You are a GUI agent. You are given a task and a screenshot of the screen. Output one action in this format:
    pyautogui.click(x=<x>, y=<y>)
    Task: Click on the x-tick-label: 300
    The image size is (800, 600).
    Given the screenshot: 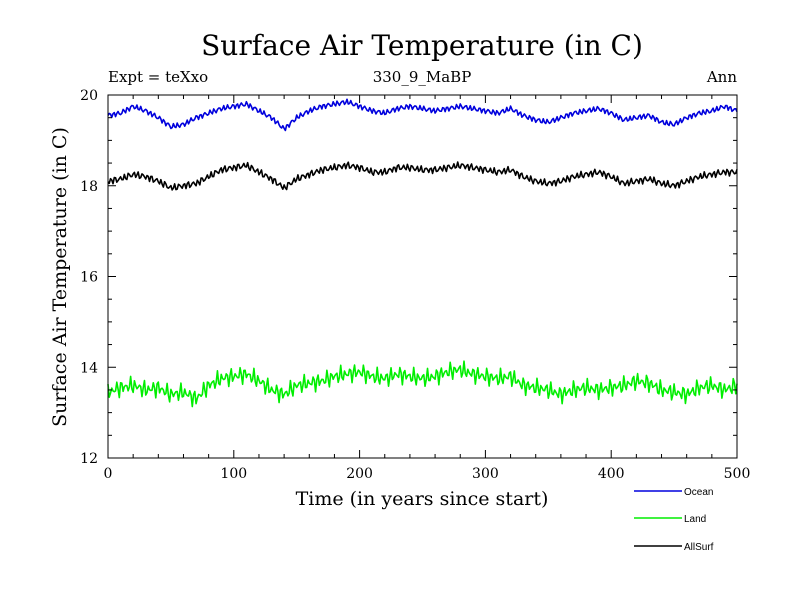 What is the action you would take?
    pyautogui.click(x=485, y=474)
    